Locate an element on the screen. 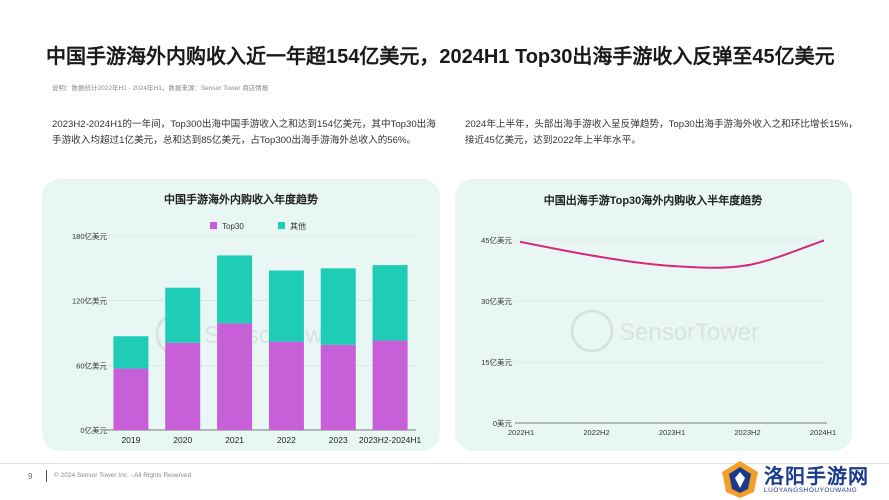  x-tick-label: 2022H1 is located at coordinates (521, 432).